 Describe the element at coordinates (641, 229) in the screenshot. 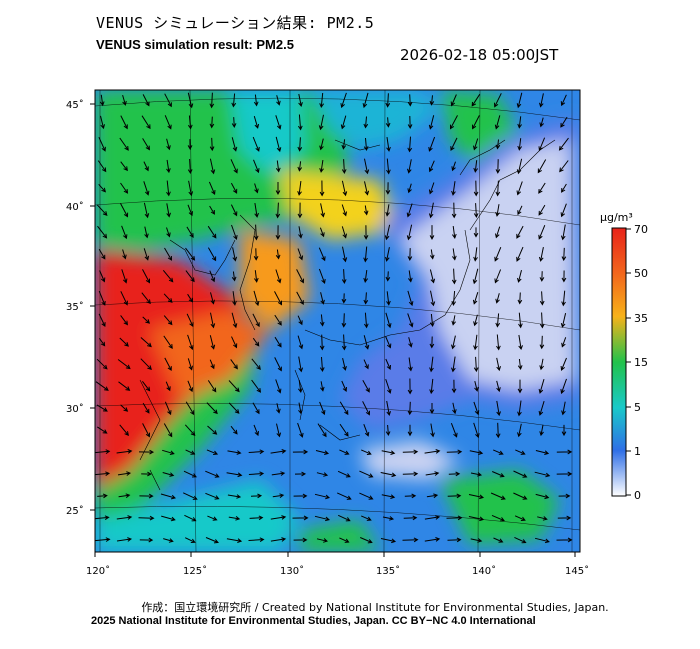

I see `colorbar-label: 70` at that location.